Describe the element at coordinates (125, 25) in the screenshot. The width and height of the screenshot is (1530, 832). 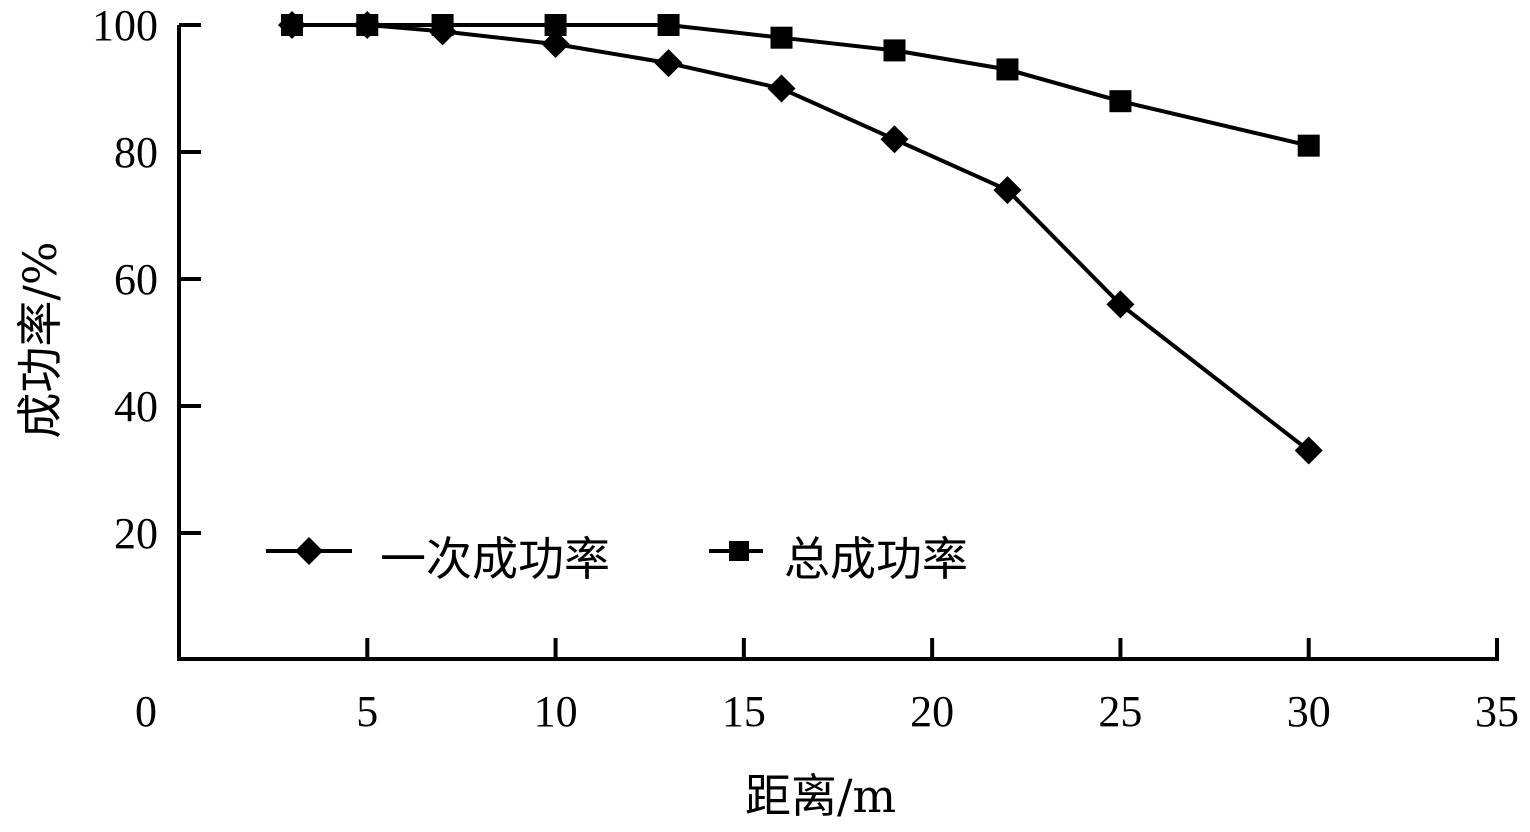
I see `y-tick-label: 100` at that location.